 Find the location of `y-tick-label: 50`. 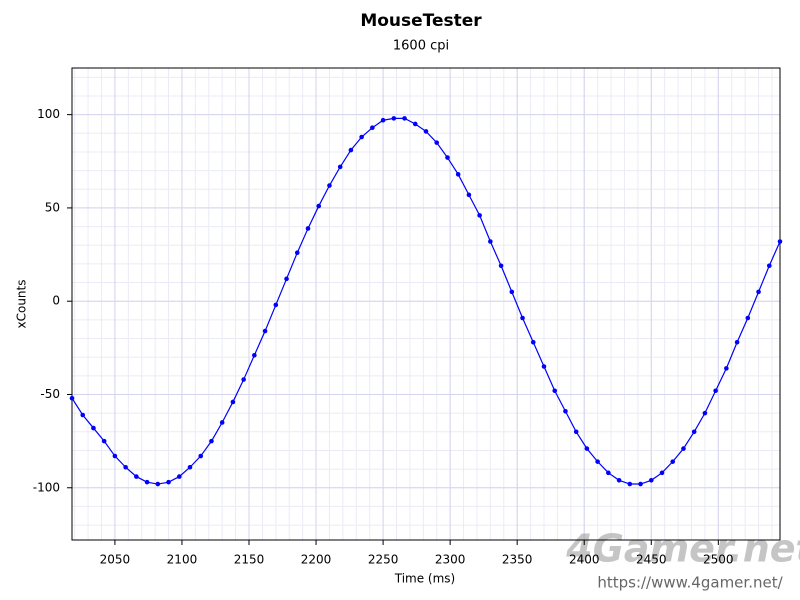

y-tick-label: 50 is located at coordinates (52, 207).